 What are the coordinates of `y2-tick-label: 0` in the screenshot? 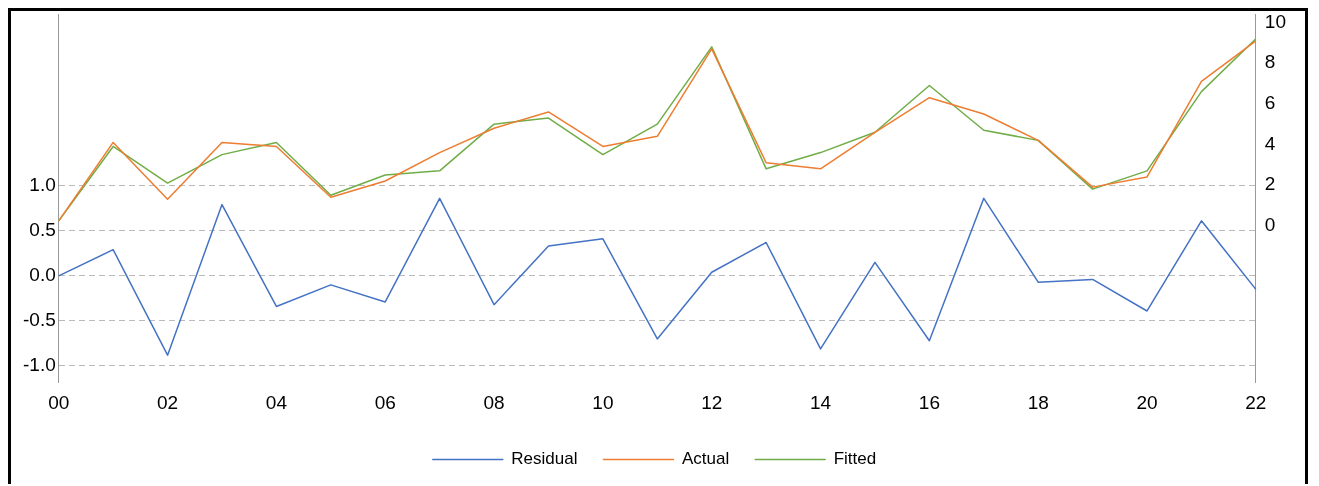 It's located at (1270, 224).